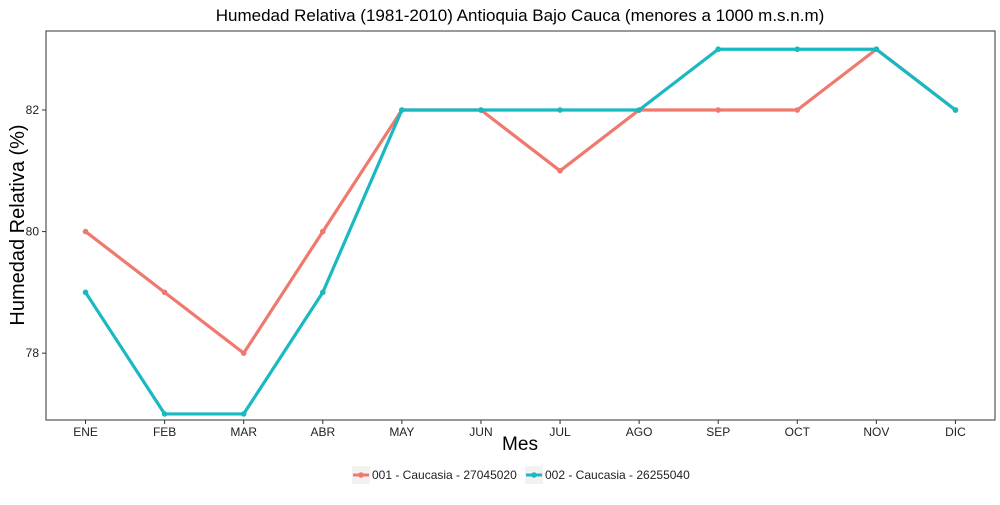  Describe the element at coordinates (401, 432) in the screenshot. I see `x-tick-label: MAY` at that location.